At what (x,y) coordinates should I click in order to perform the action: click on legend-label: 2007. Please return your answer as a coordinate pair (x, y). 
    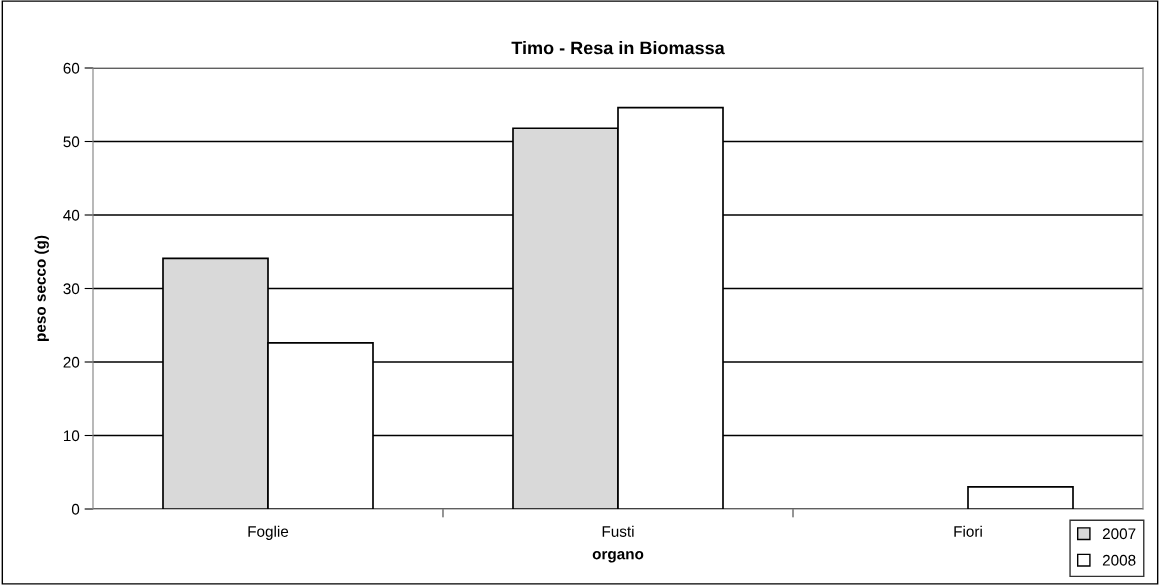
    Looking at the image, I should click on (1119, 534).